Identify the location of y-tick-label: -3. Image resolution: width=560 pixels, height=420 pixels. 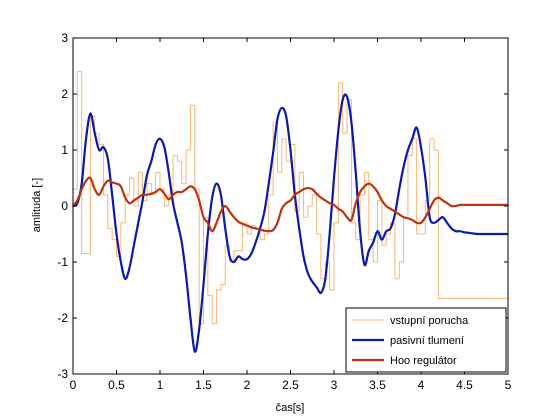
(62, 374).